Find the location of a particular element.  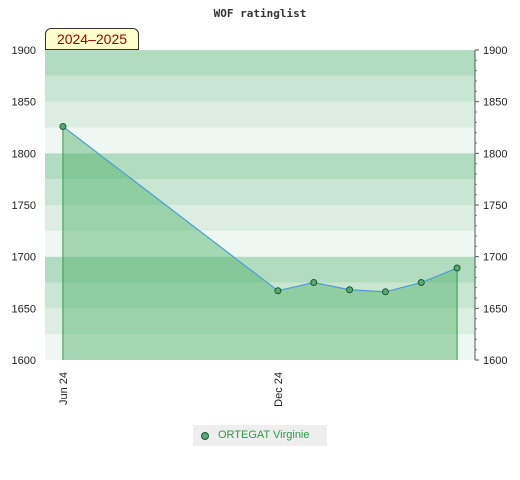

y-tick-label-right: 1600 is located at coordinates (495, 361).